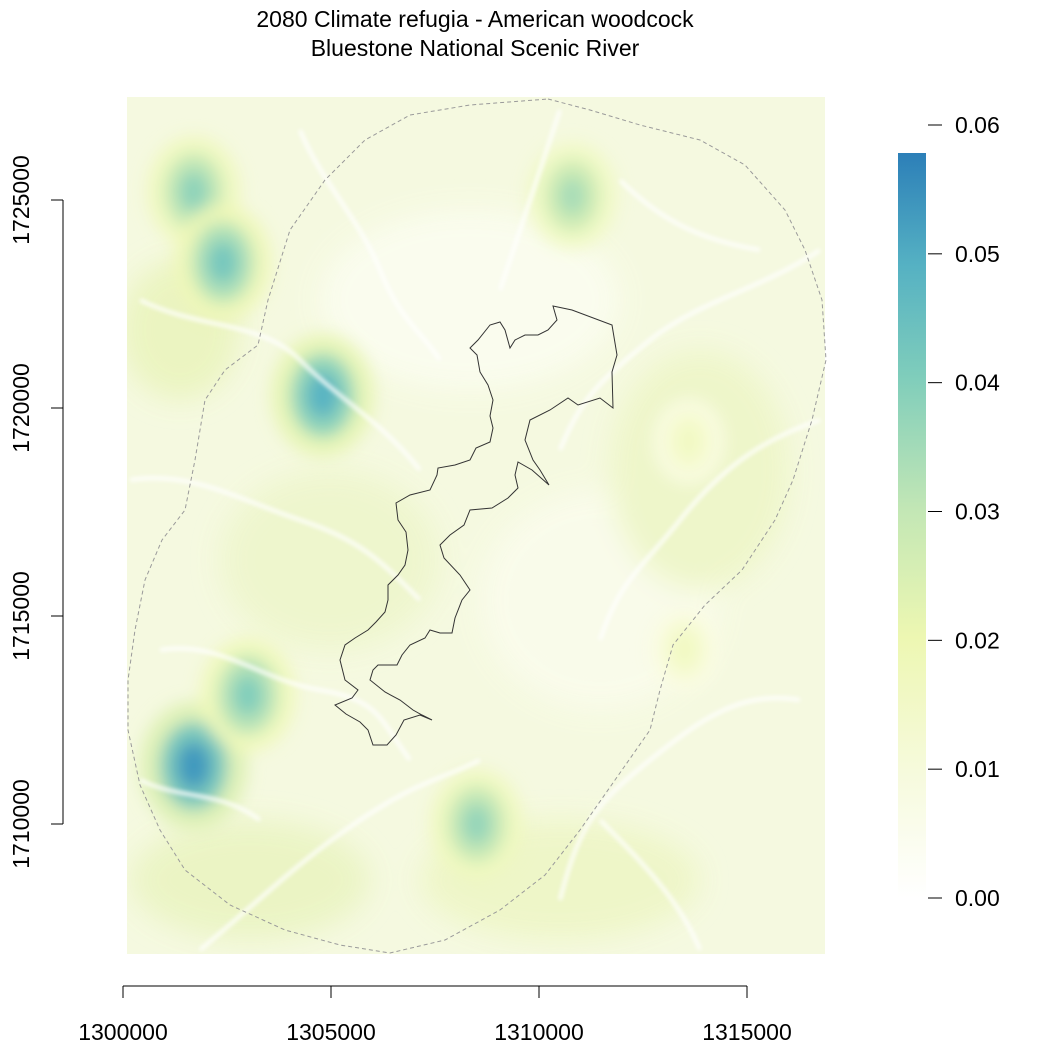  I want to click on legend-tick-label: 0.01, so click(977, 769).